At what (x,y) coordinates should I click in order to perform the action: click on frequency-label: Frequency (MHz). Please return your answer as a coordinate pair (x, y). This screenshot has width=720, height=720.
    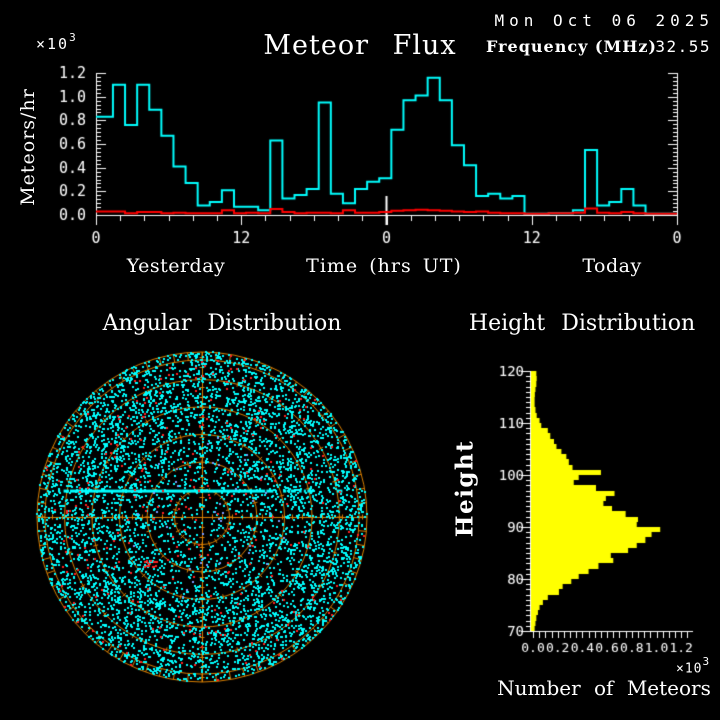
    Looking at the image, I should click on (571, 46).